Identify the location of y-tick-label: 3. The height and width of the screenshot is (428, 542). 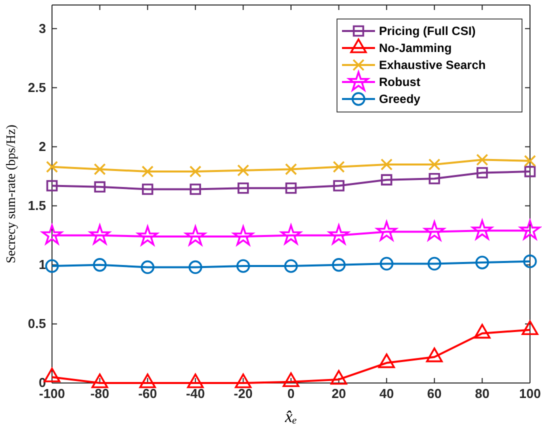
(42, 28).